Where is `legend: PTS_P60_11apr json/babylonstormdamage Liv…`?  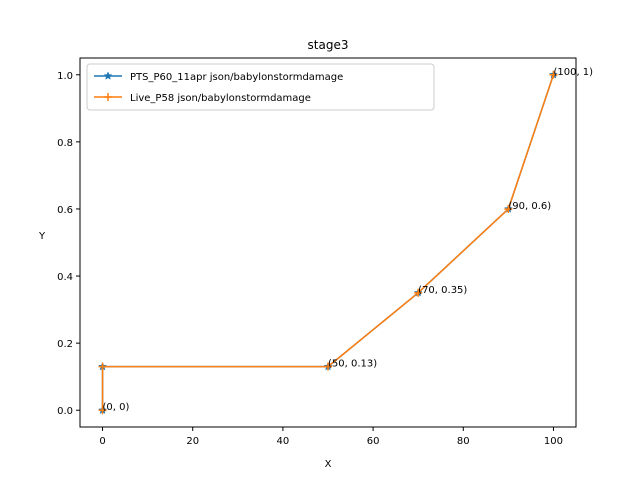
legend: PTS_P60_11apr json/babylonstormdamage Liv… is located at coordinates (260, 87).